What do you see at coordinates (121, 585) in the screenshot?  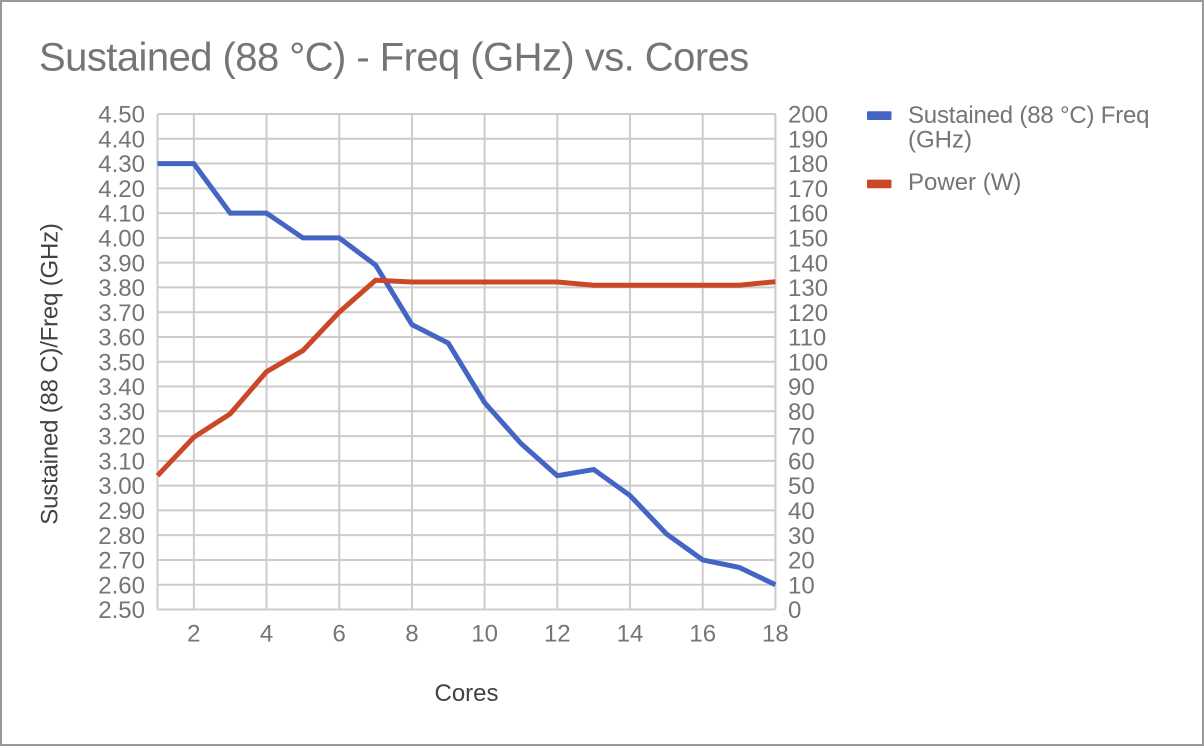 I see `svg-text: 2.60` at bounding box center [121, 585].